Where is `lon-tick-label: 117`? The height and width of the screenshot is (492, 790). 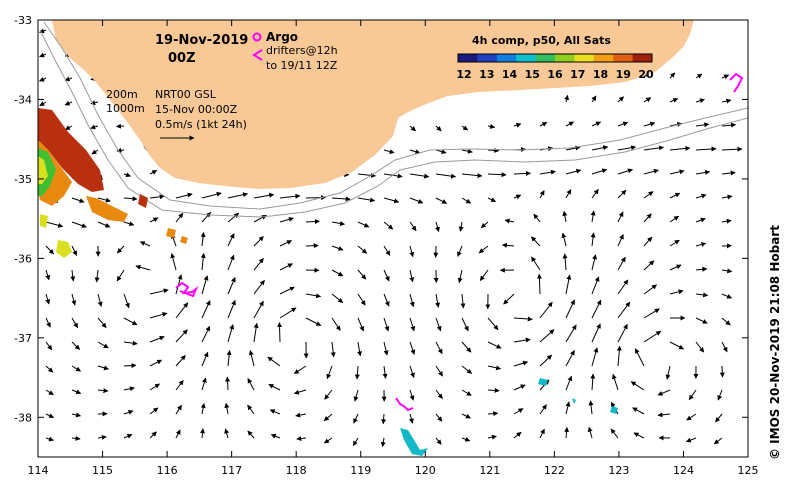
lon-tick-label: 117 is located at coordinates (231, 470).